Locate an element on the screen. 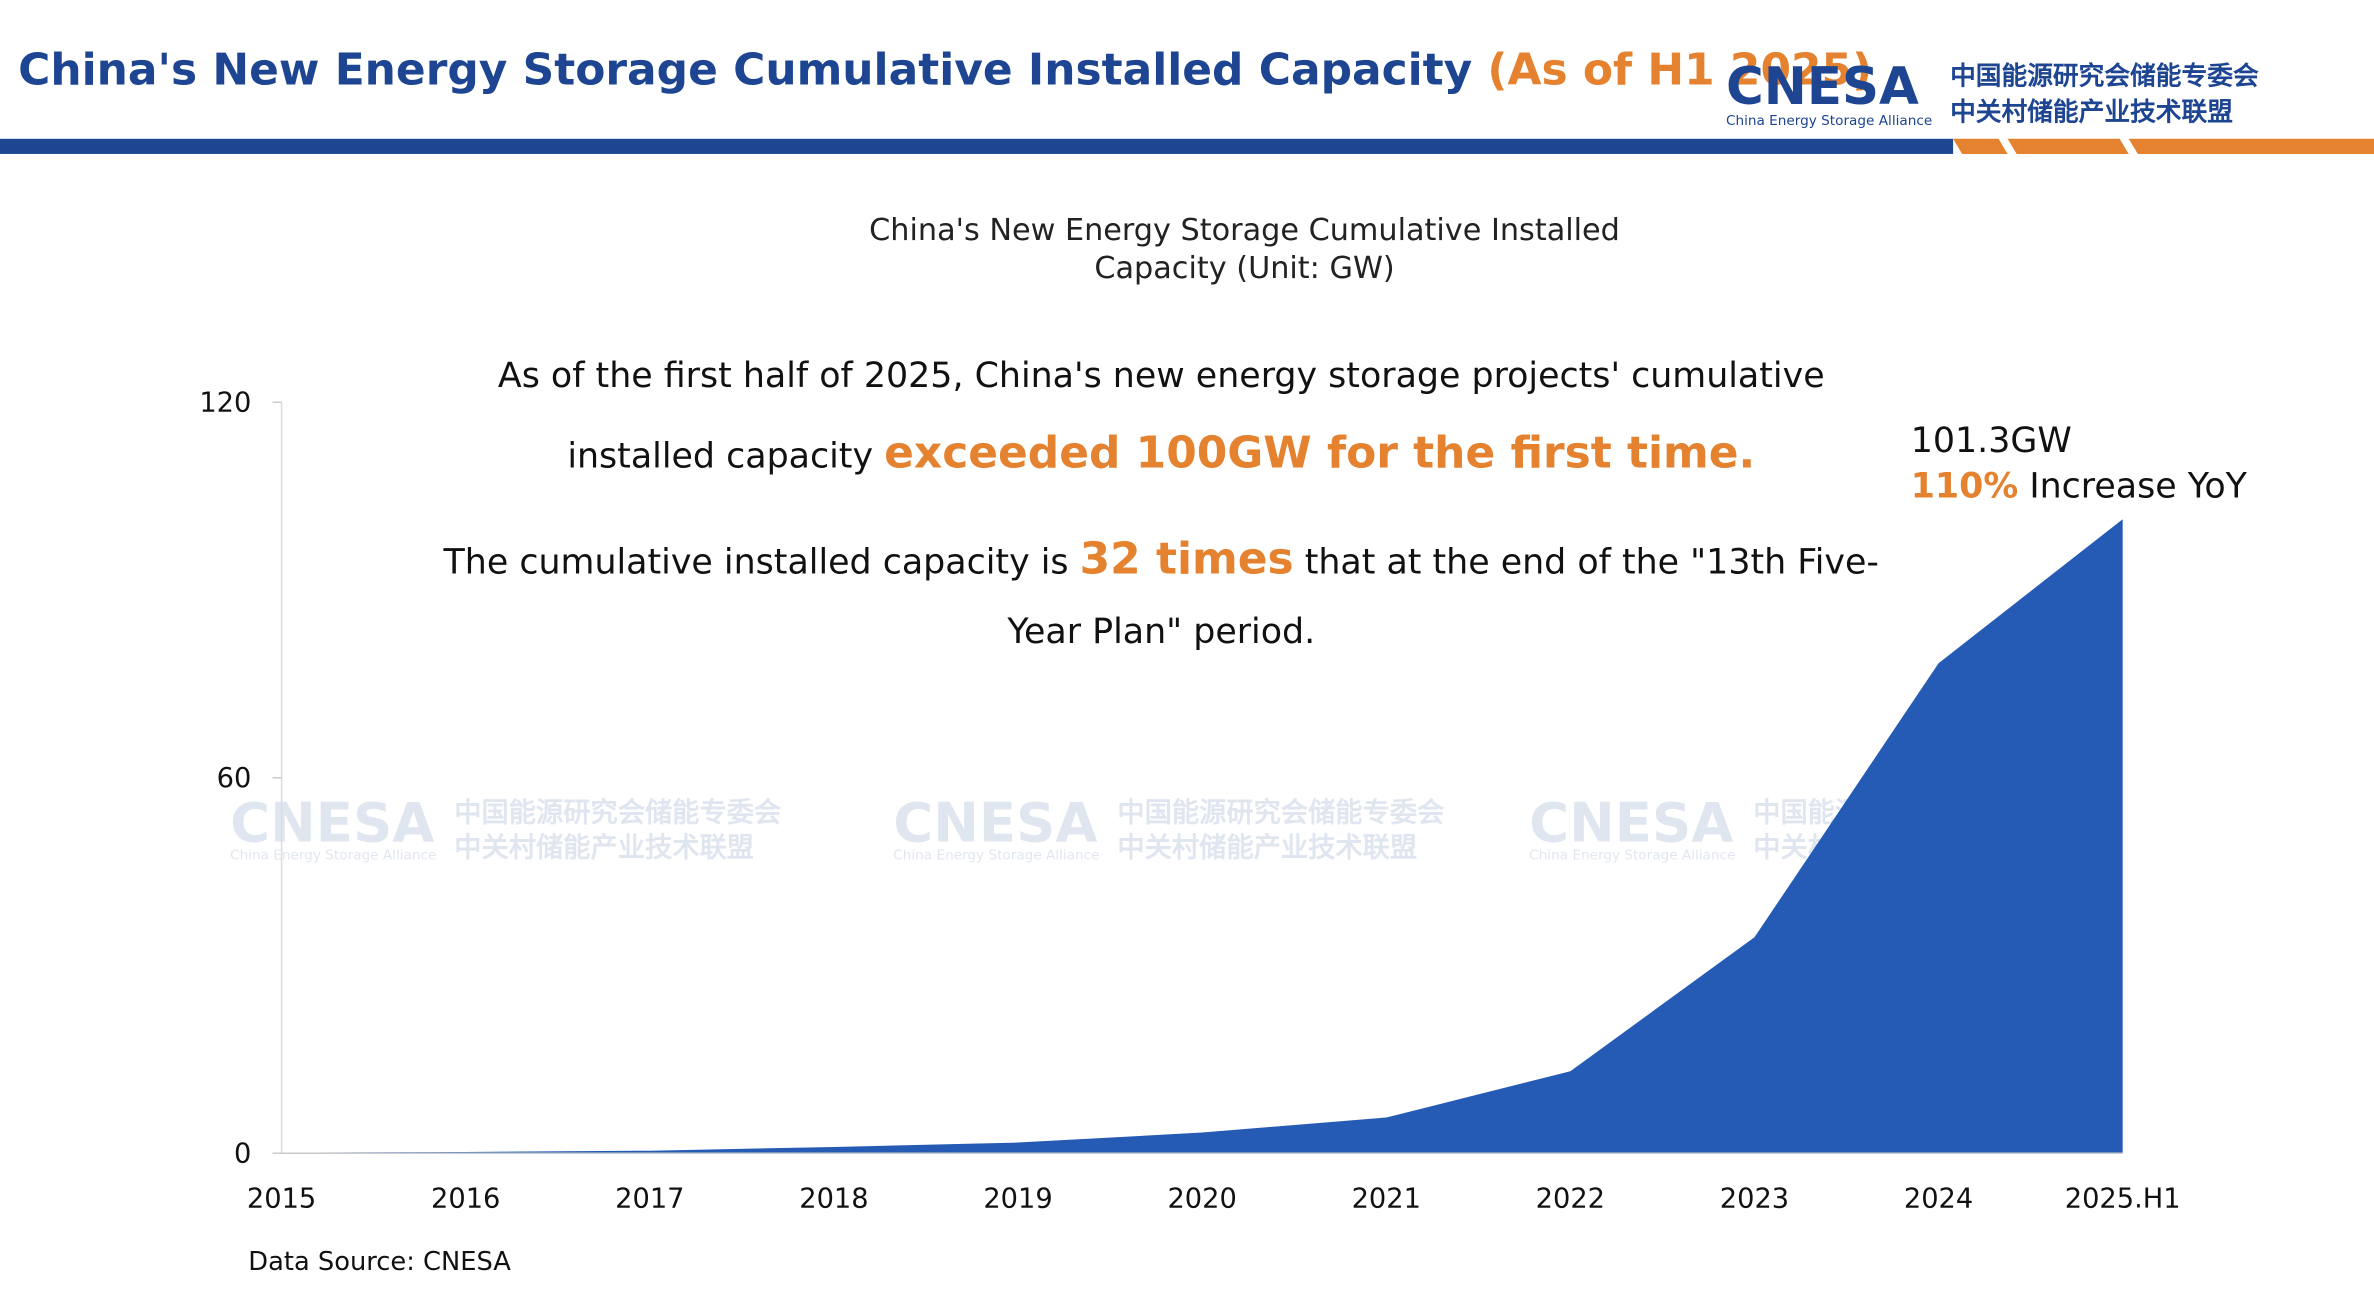  x-tick-label: 2021 is located at coordinates (1386, 1199).